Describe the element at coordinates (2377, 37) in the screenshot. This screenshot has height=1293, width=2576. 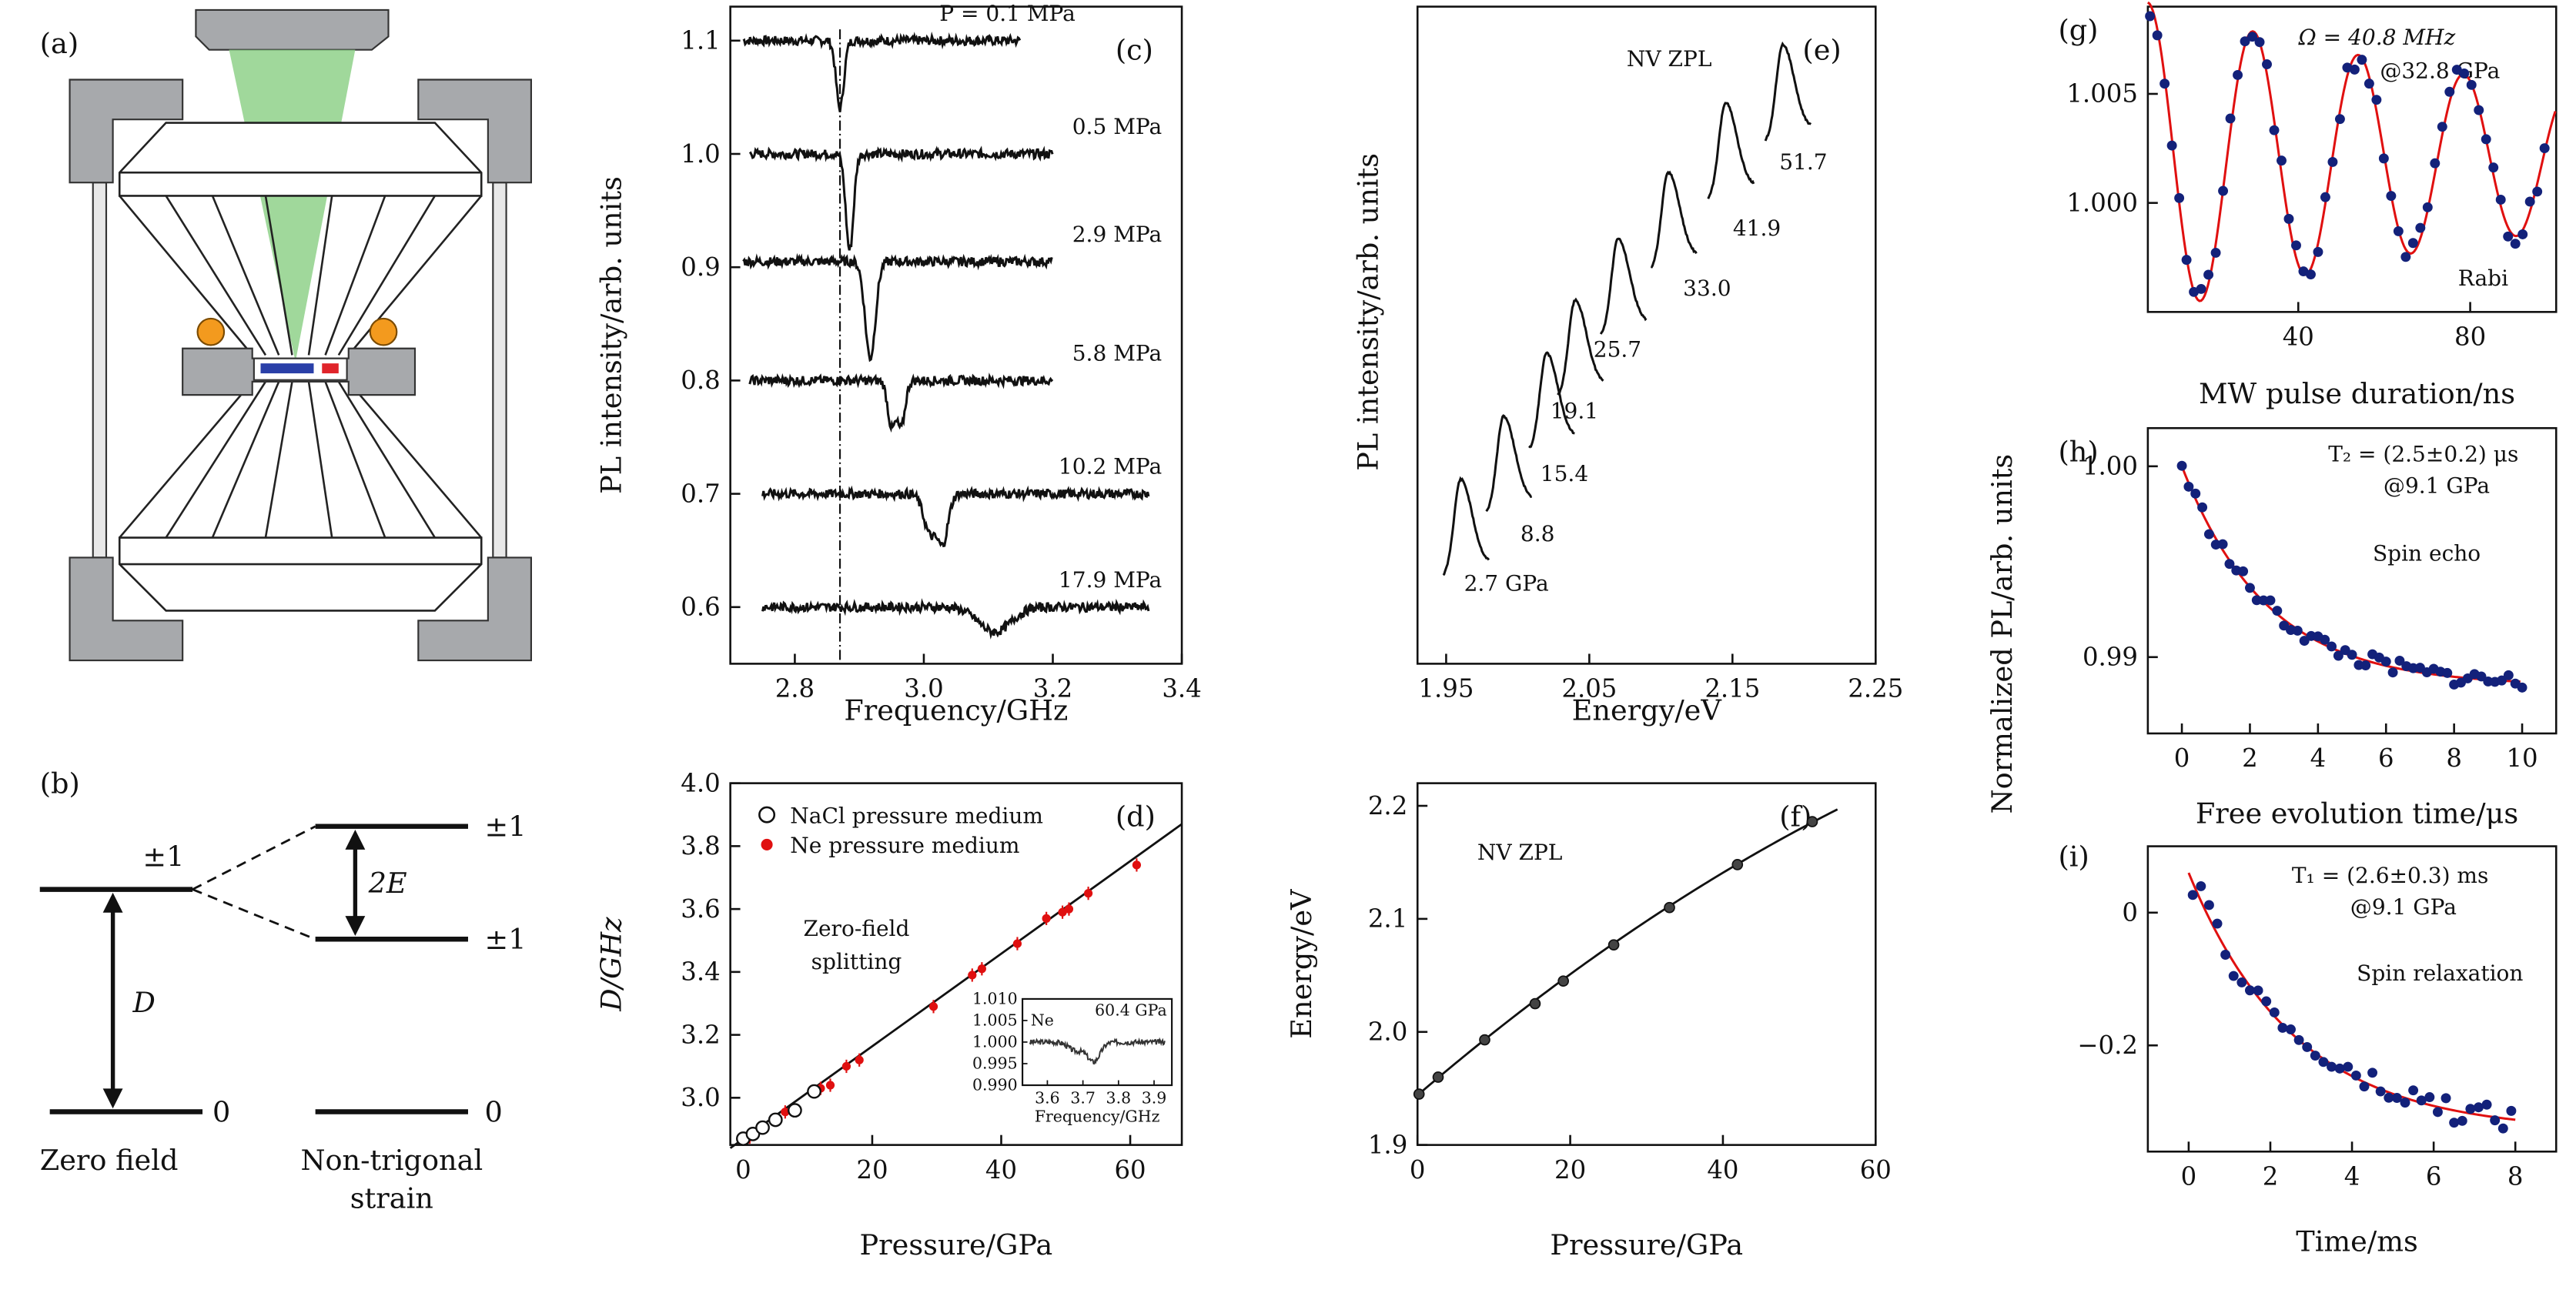
I see `g-annotation-1: Ω = 40.8 MHz` at that location.